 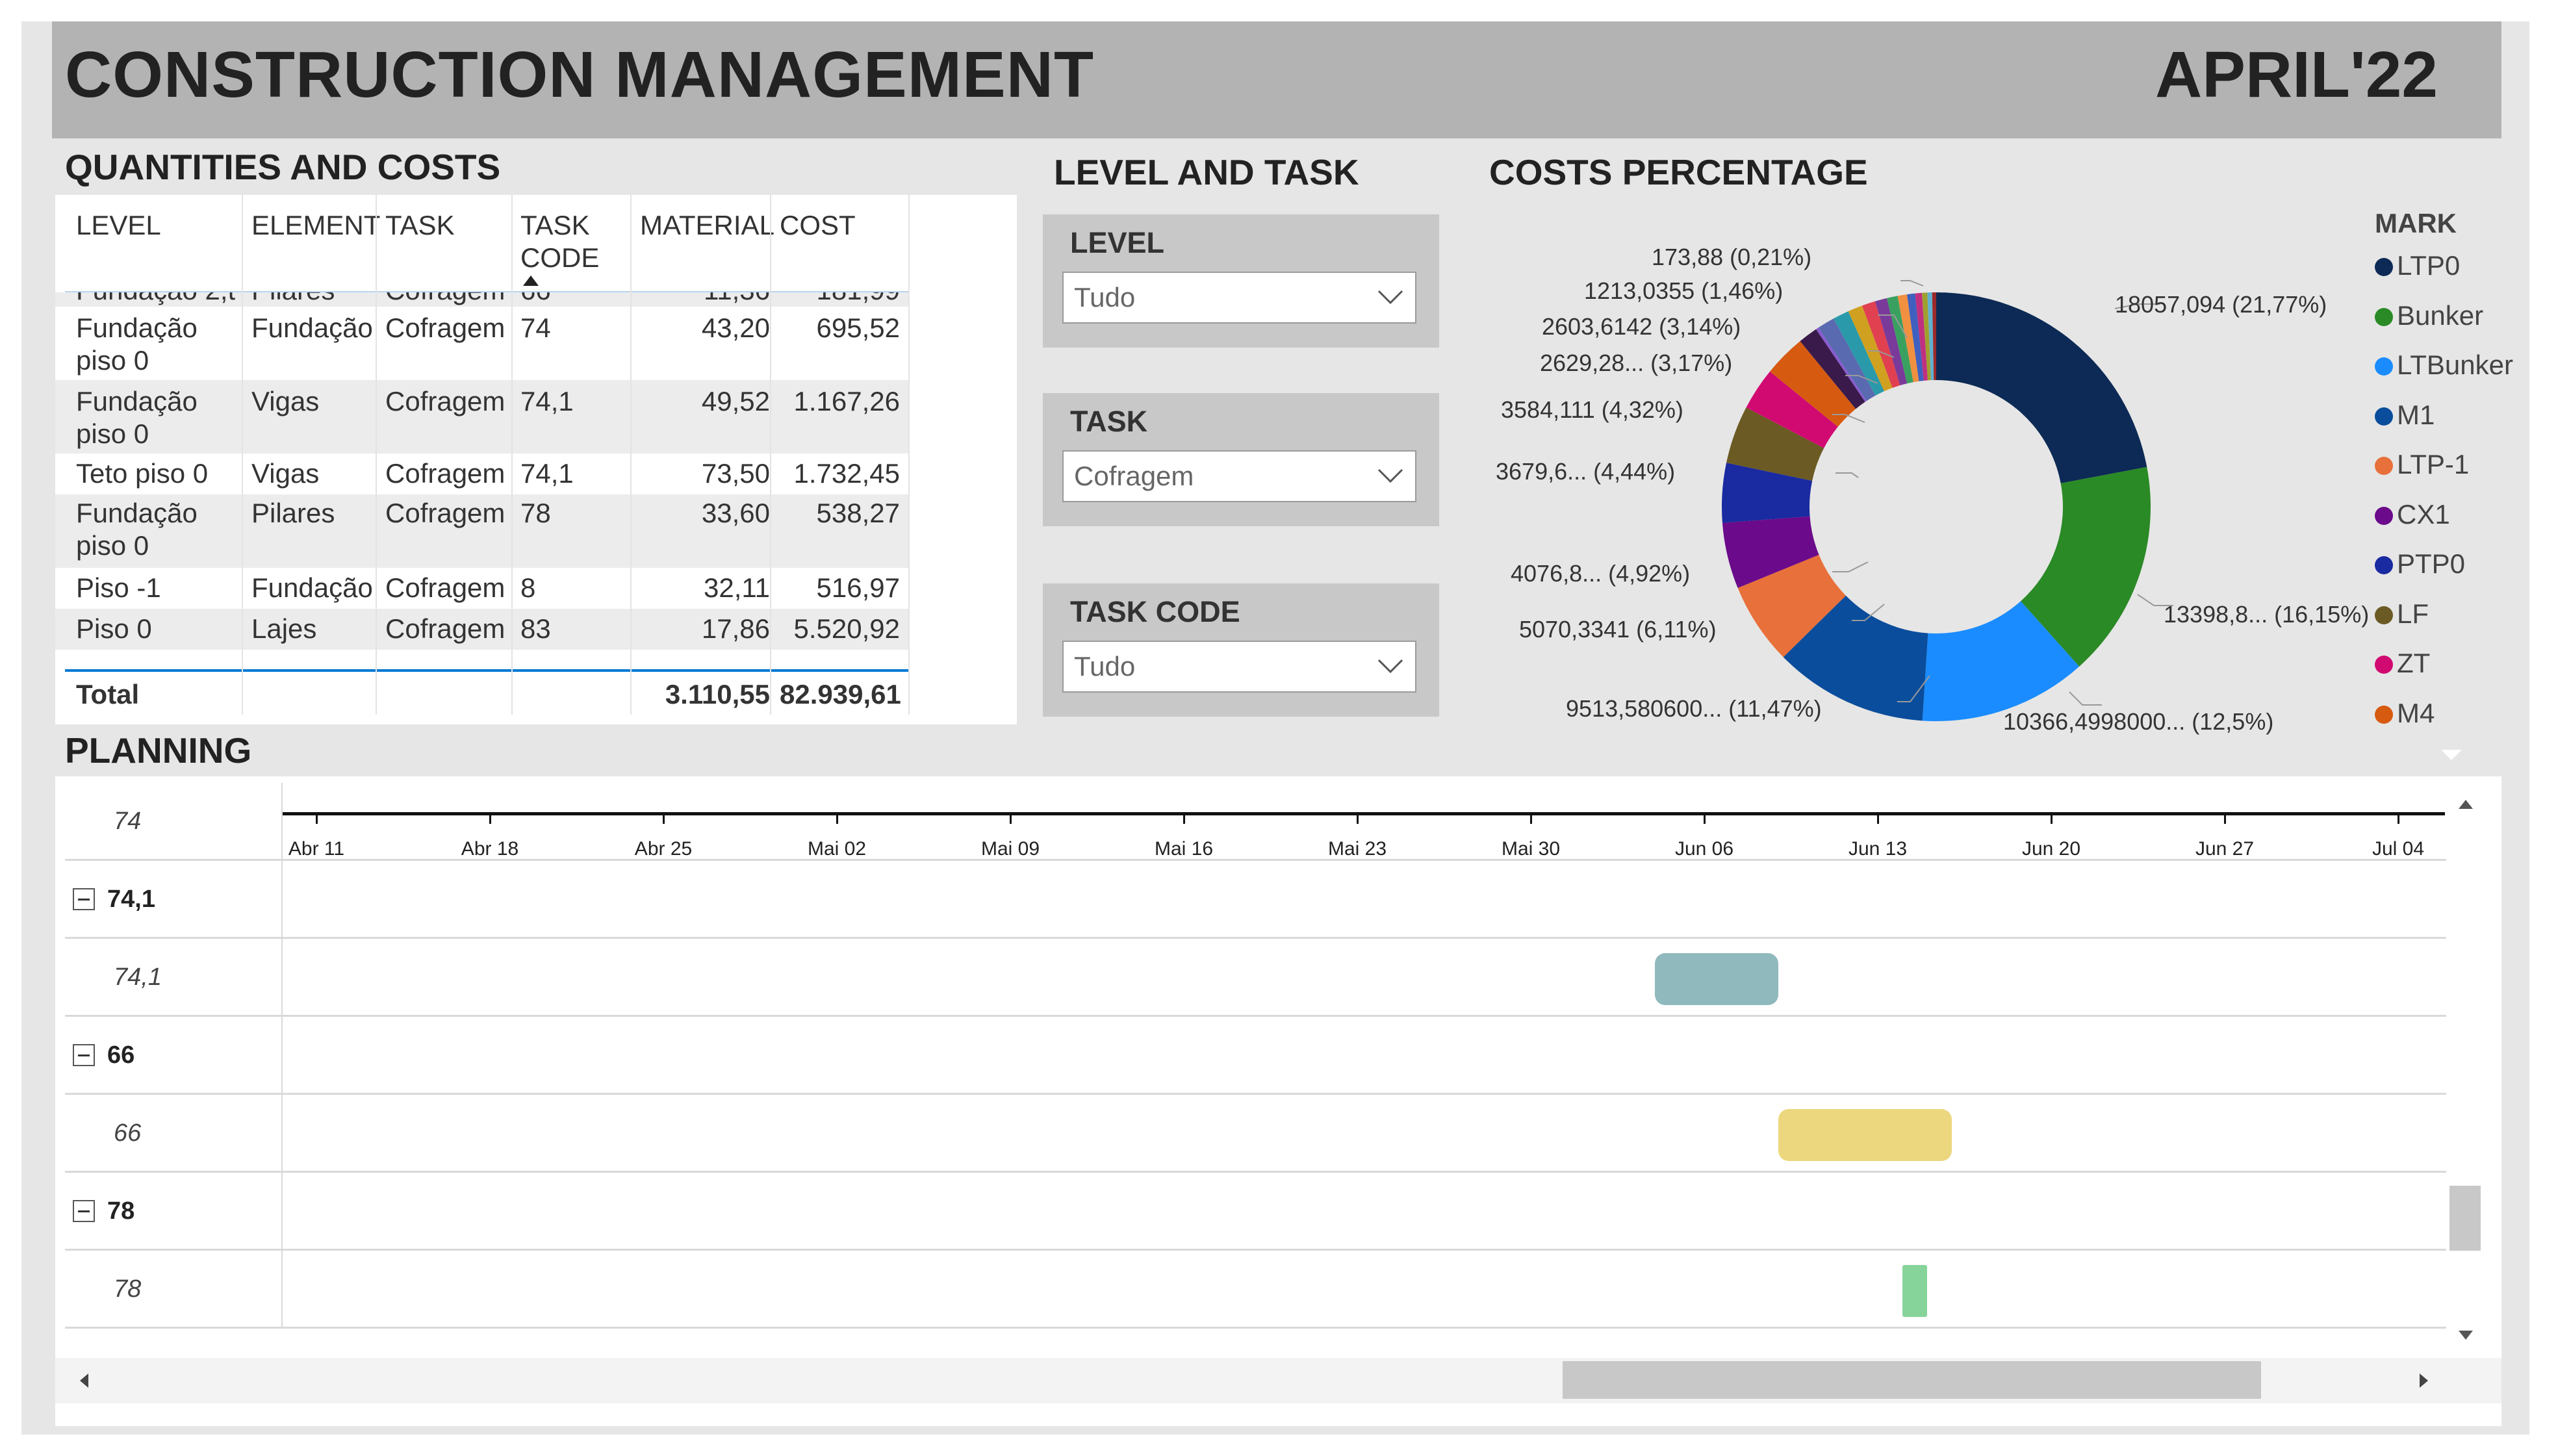 What do you see at coordinates (2465, 805) in the screenshot?
I see `scroll-up-icon` at bounding box center [2465, 805].